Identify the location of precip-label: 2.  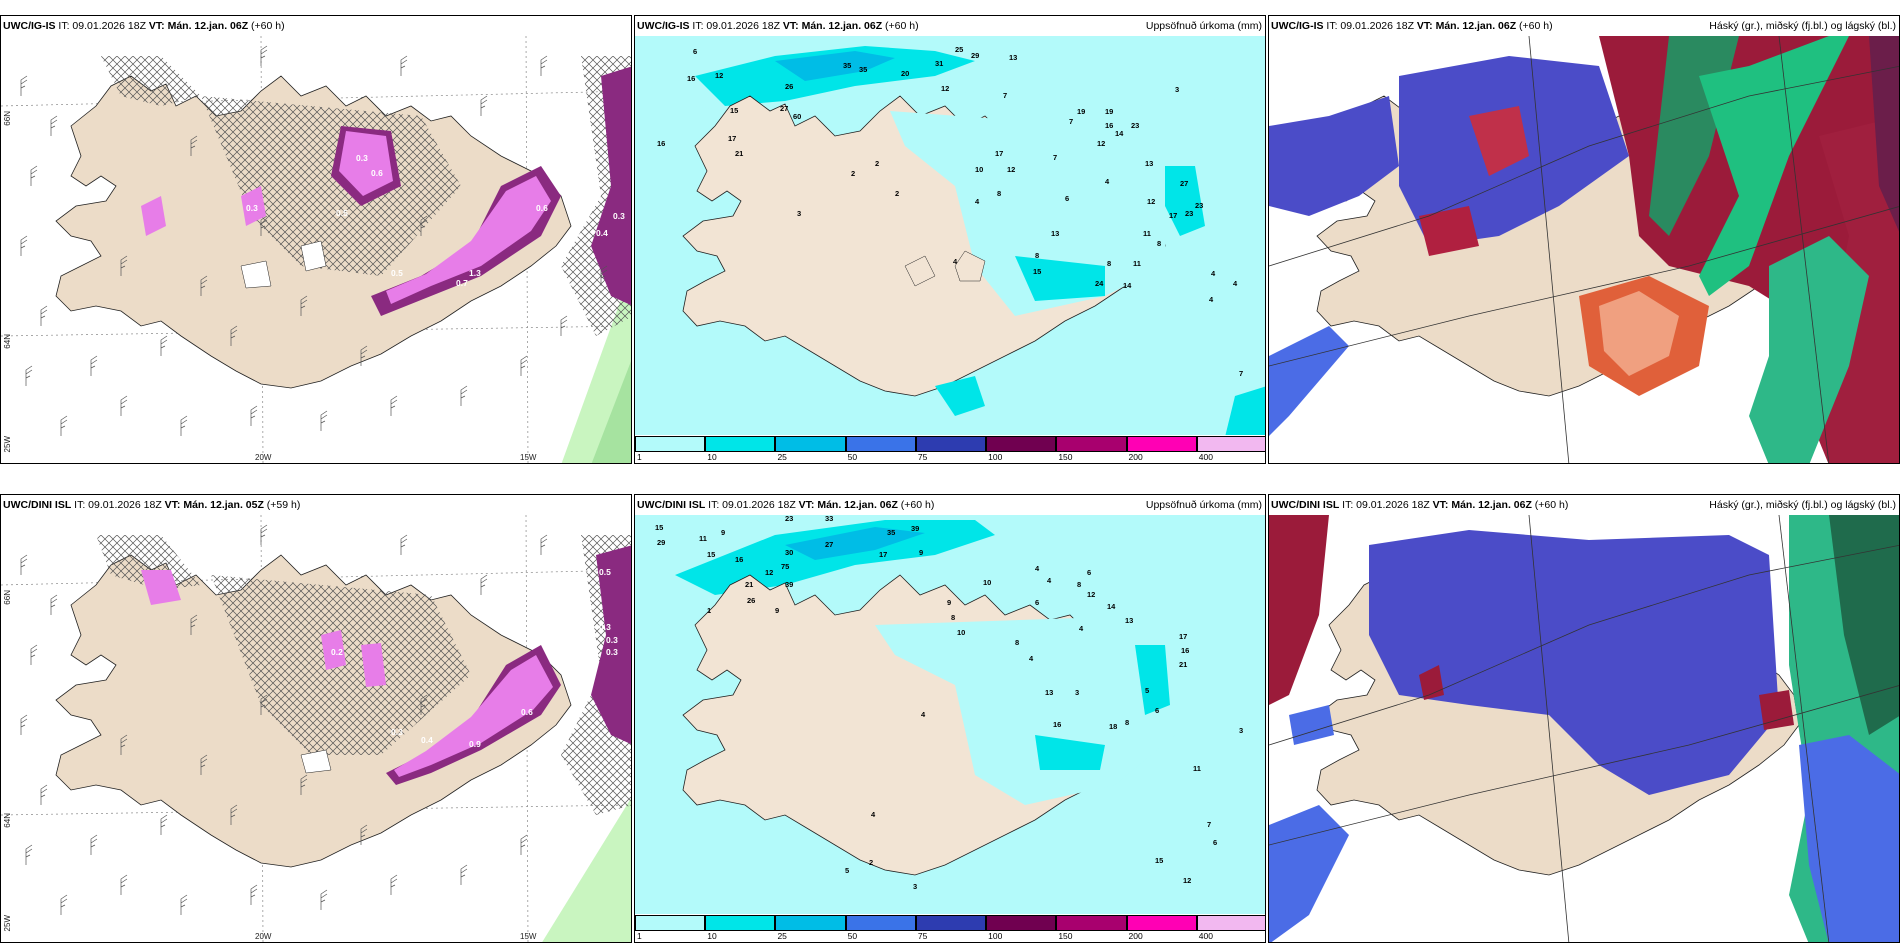
(853, 173).